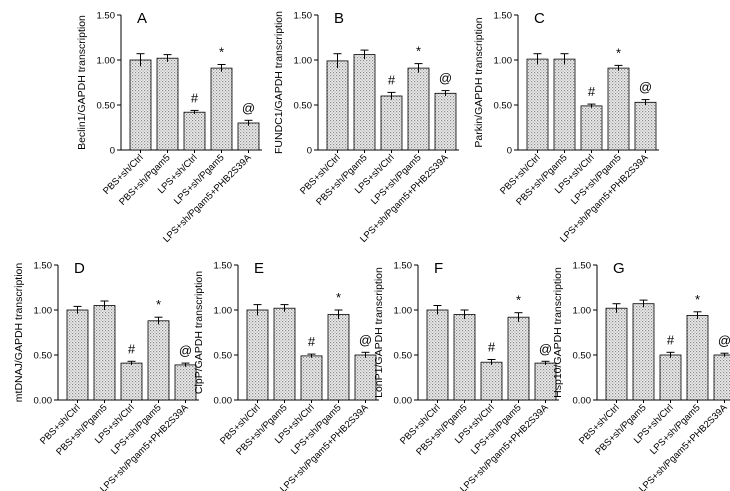 This screenshot has height=491, width=730. I want to click on panel-label: E, so click(259, 268).